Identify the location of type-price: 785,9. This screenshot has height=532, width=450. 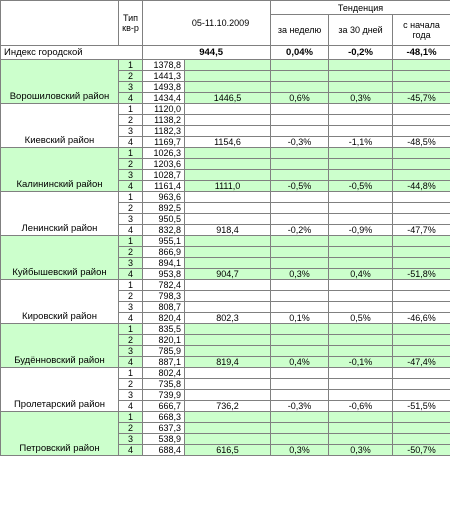
(163, 351).